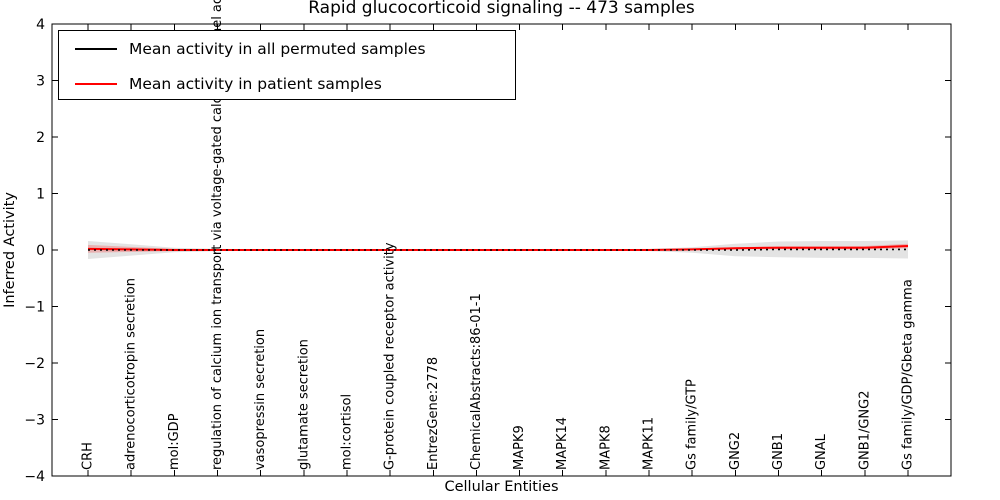 The width and height of the screenshot is (1000, 500). What do you see at coordinates (390, 356) in the screenshot?
I see `x-tick-label: G-protein coupled receptor activity` at bounding box center [390, 356].